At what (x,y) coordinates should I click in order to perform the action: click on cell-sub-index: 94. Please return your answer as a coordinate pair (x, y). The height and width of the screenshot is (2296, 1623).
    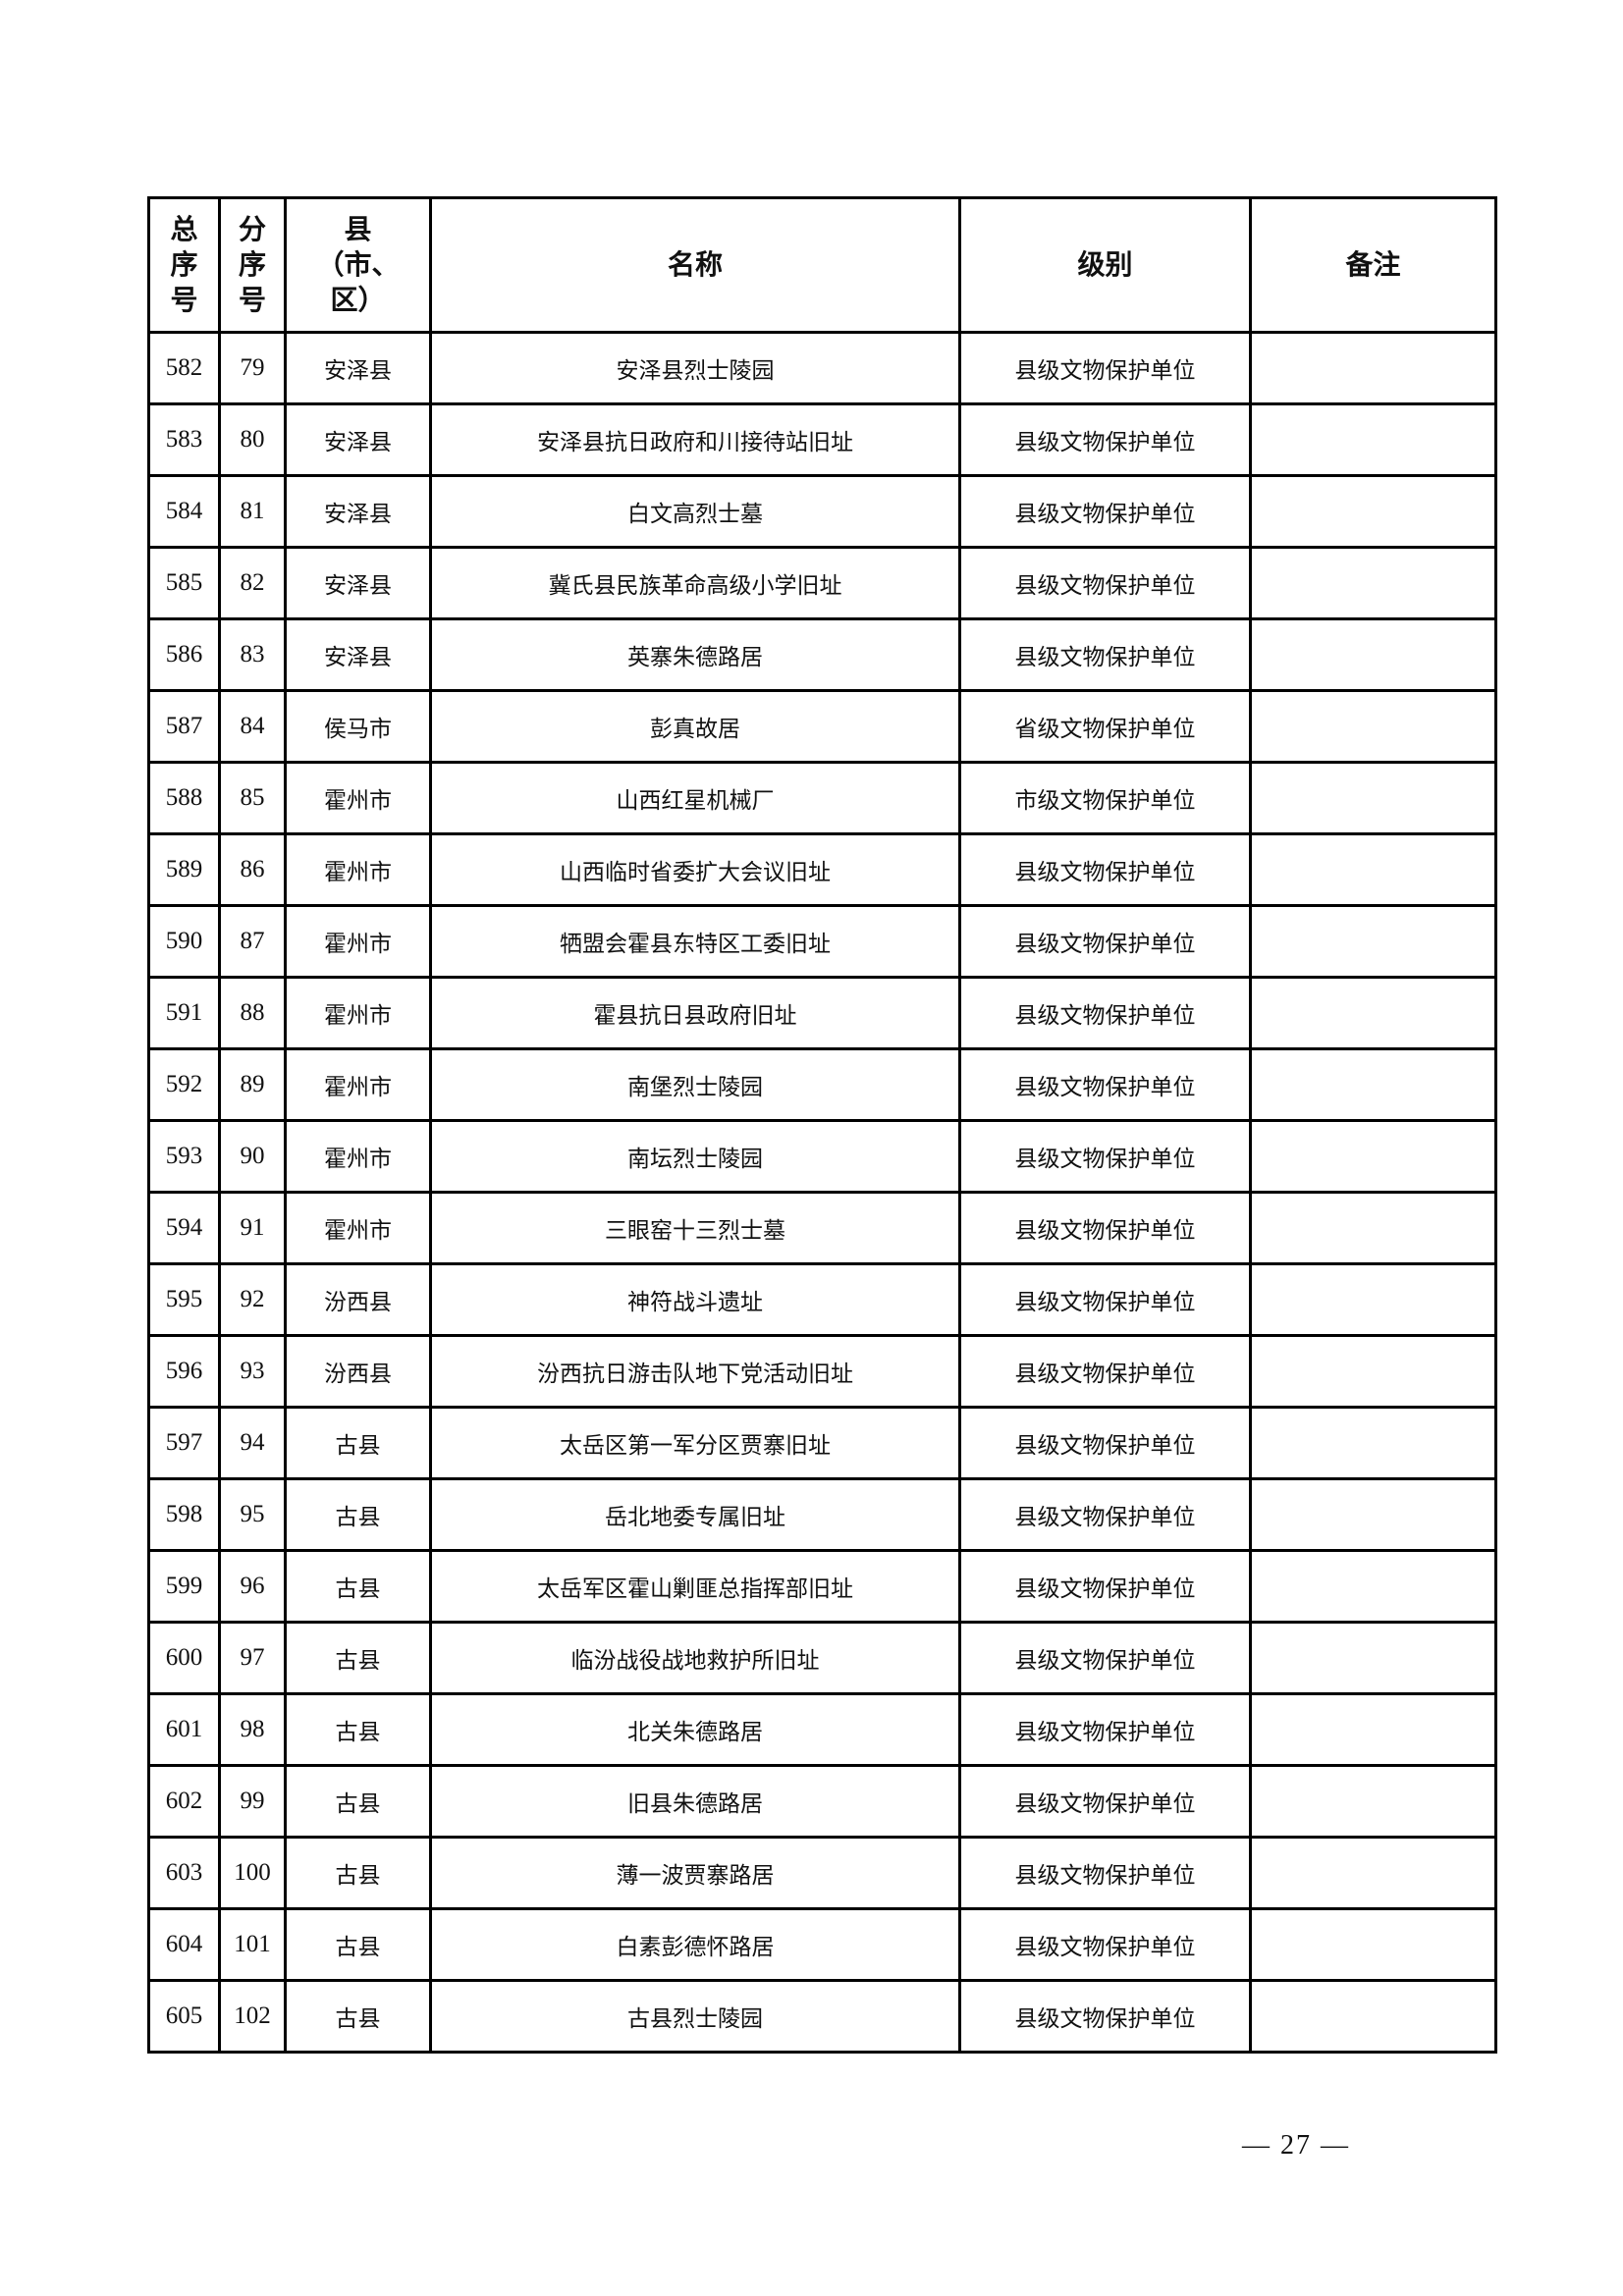
    Looking at the image, I should click on (252, 1443).